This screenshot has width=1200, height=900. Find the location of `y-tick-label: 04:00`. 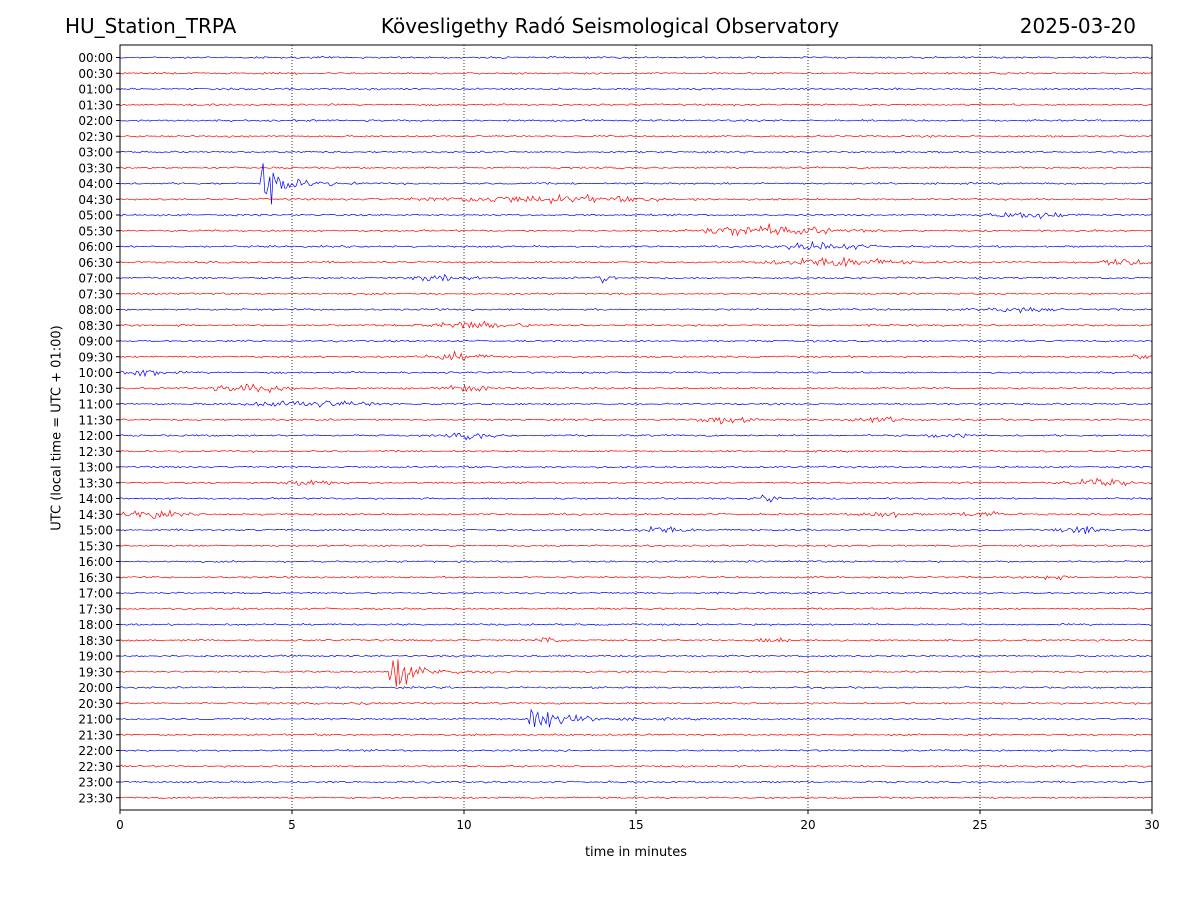

y-tick-label: 04:00 is located at coordinates (95, 184).